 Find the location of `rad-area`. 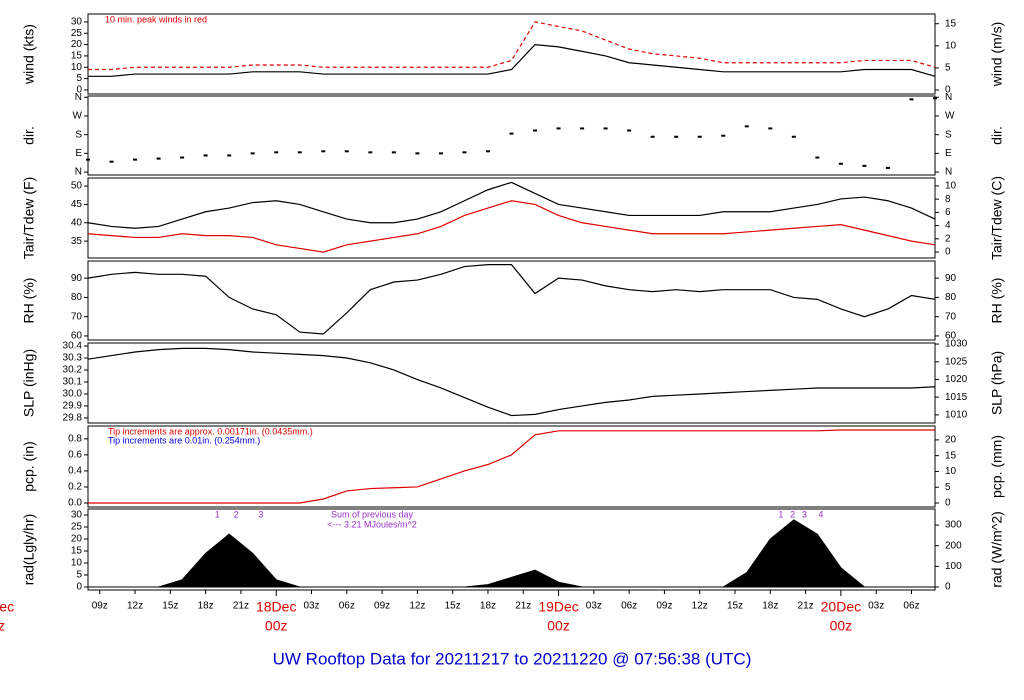

rad-area is located at coordinates (511, 553).